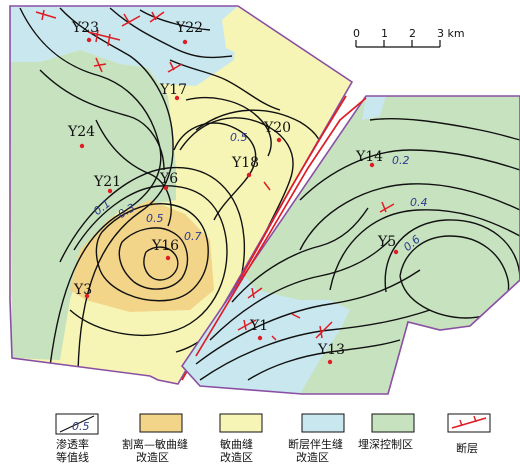 The height and width of the screenshot is (466, 520). I want to click on curved-fracture-zone-ne, so click(287, 63).